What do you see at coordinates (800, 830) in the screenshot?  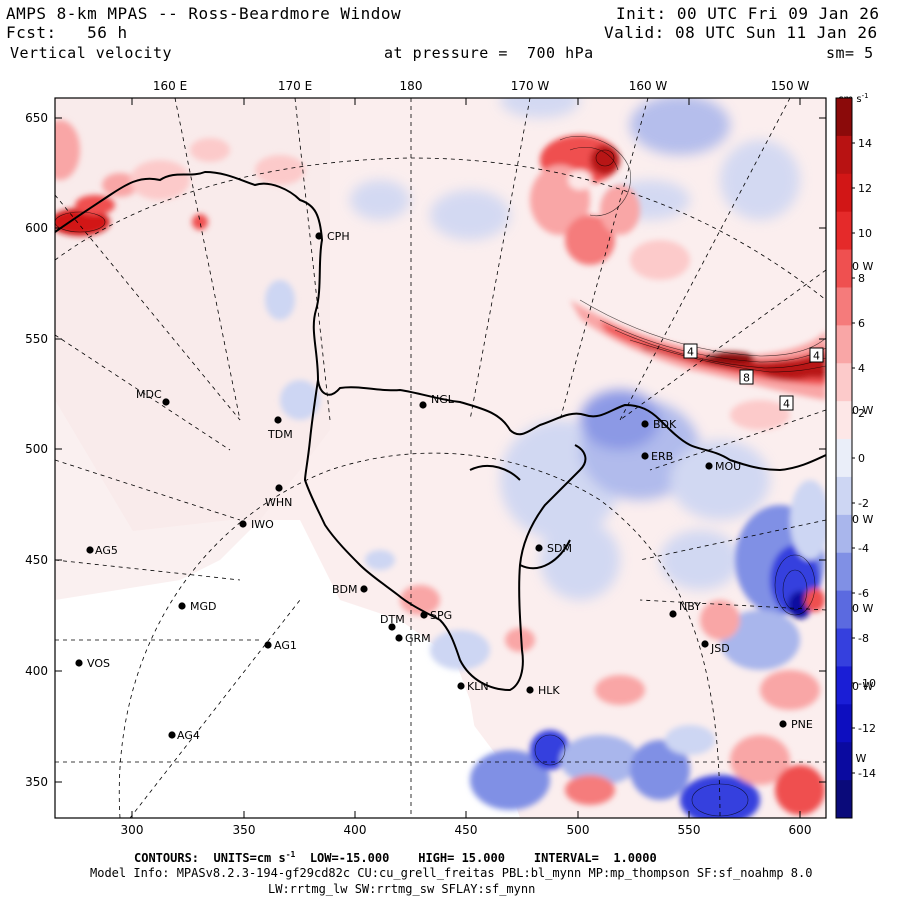 I see `x-tick-label: 600` at bounding box center [800, 830].